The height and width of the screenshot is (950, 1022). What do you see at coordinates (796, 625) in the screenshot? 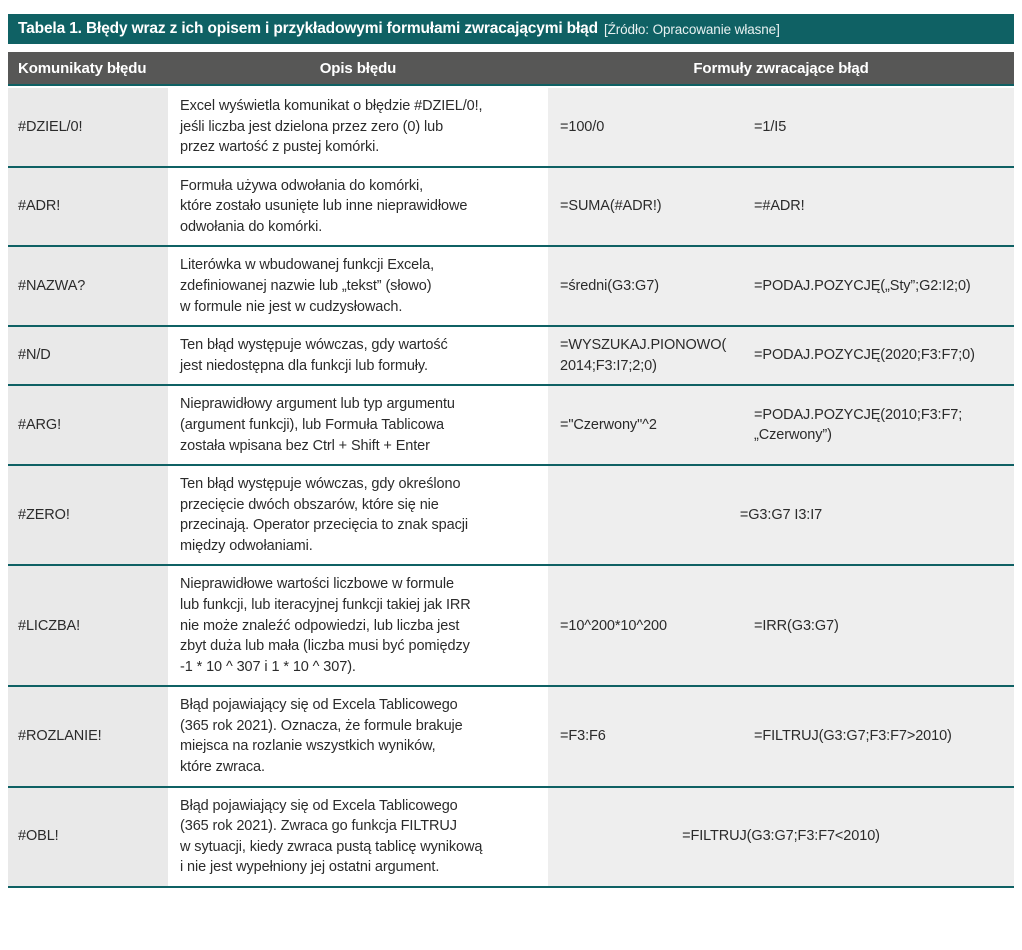
I see `formula-line: =IRR(G3:G7)` at bounding box center [796, 625].